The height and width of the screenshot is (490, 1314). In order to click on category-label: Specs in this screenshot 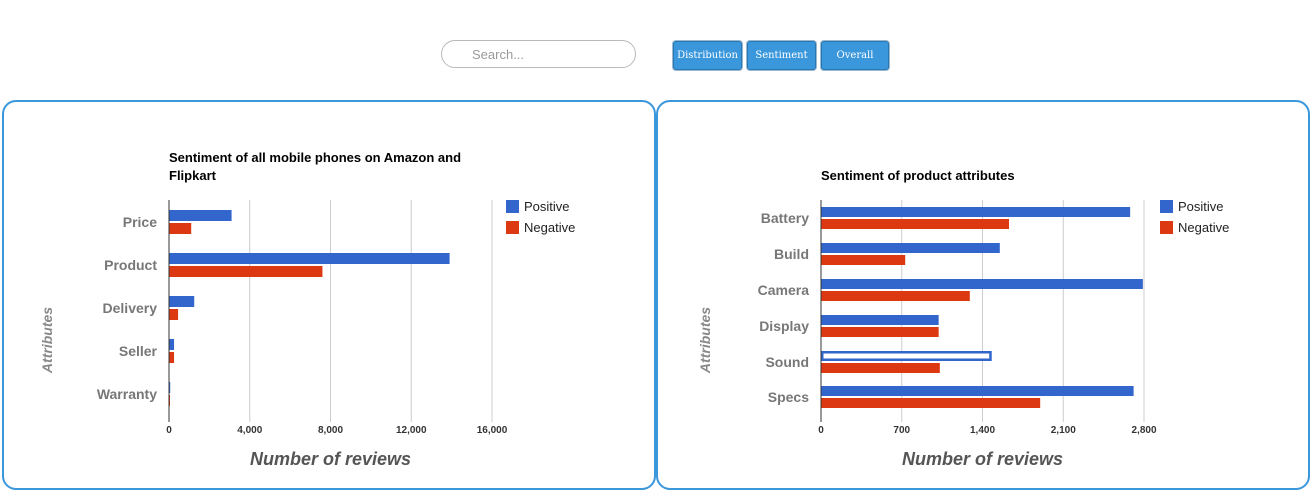, I will do `click(788, 397)`.